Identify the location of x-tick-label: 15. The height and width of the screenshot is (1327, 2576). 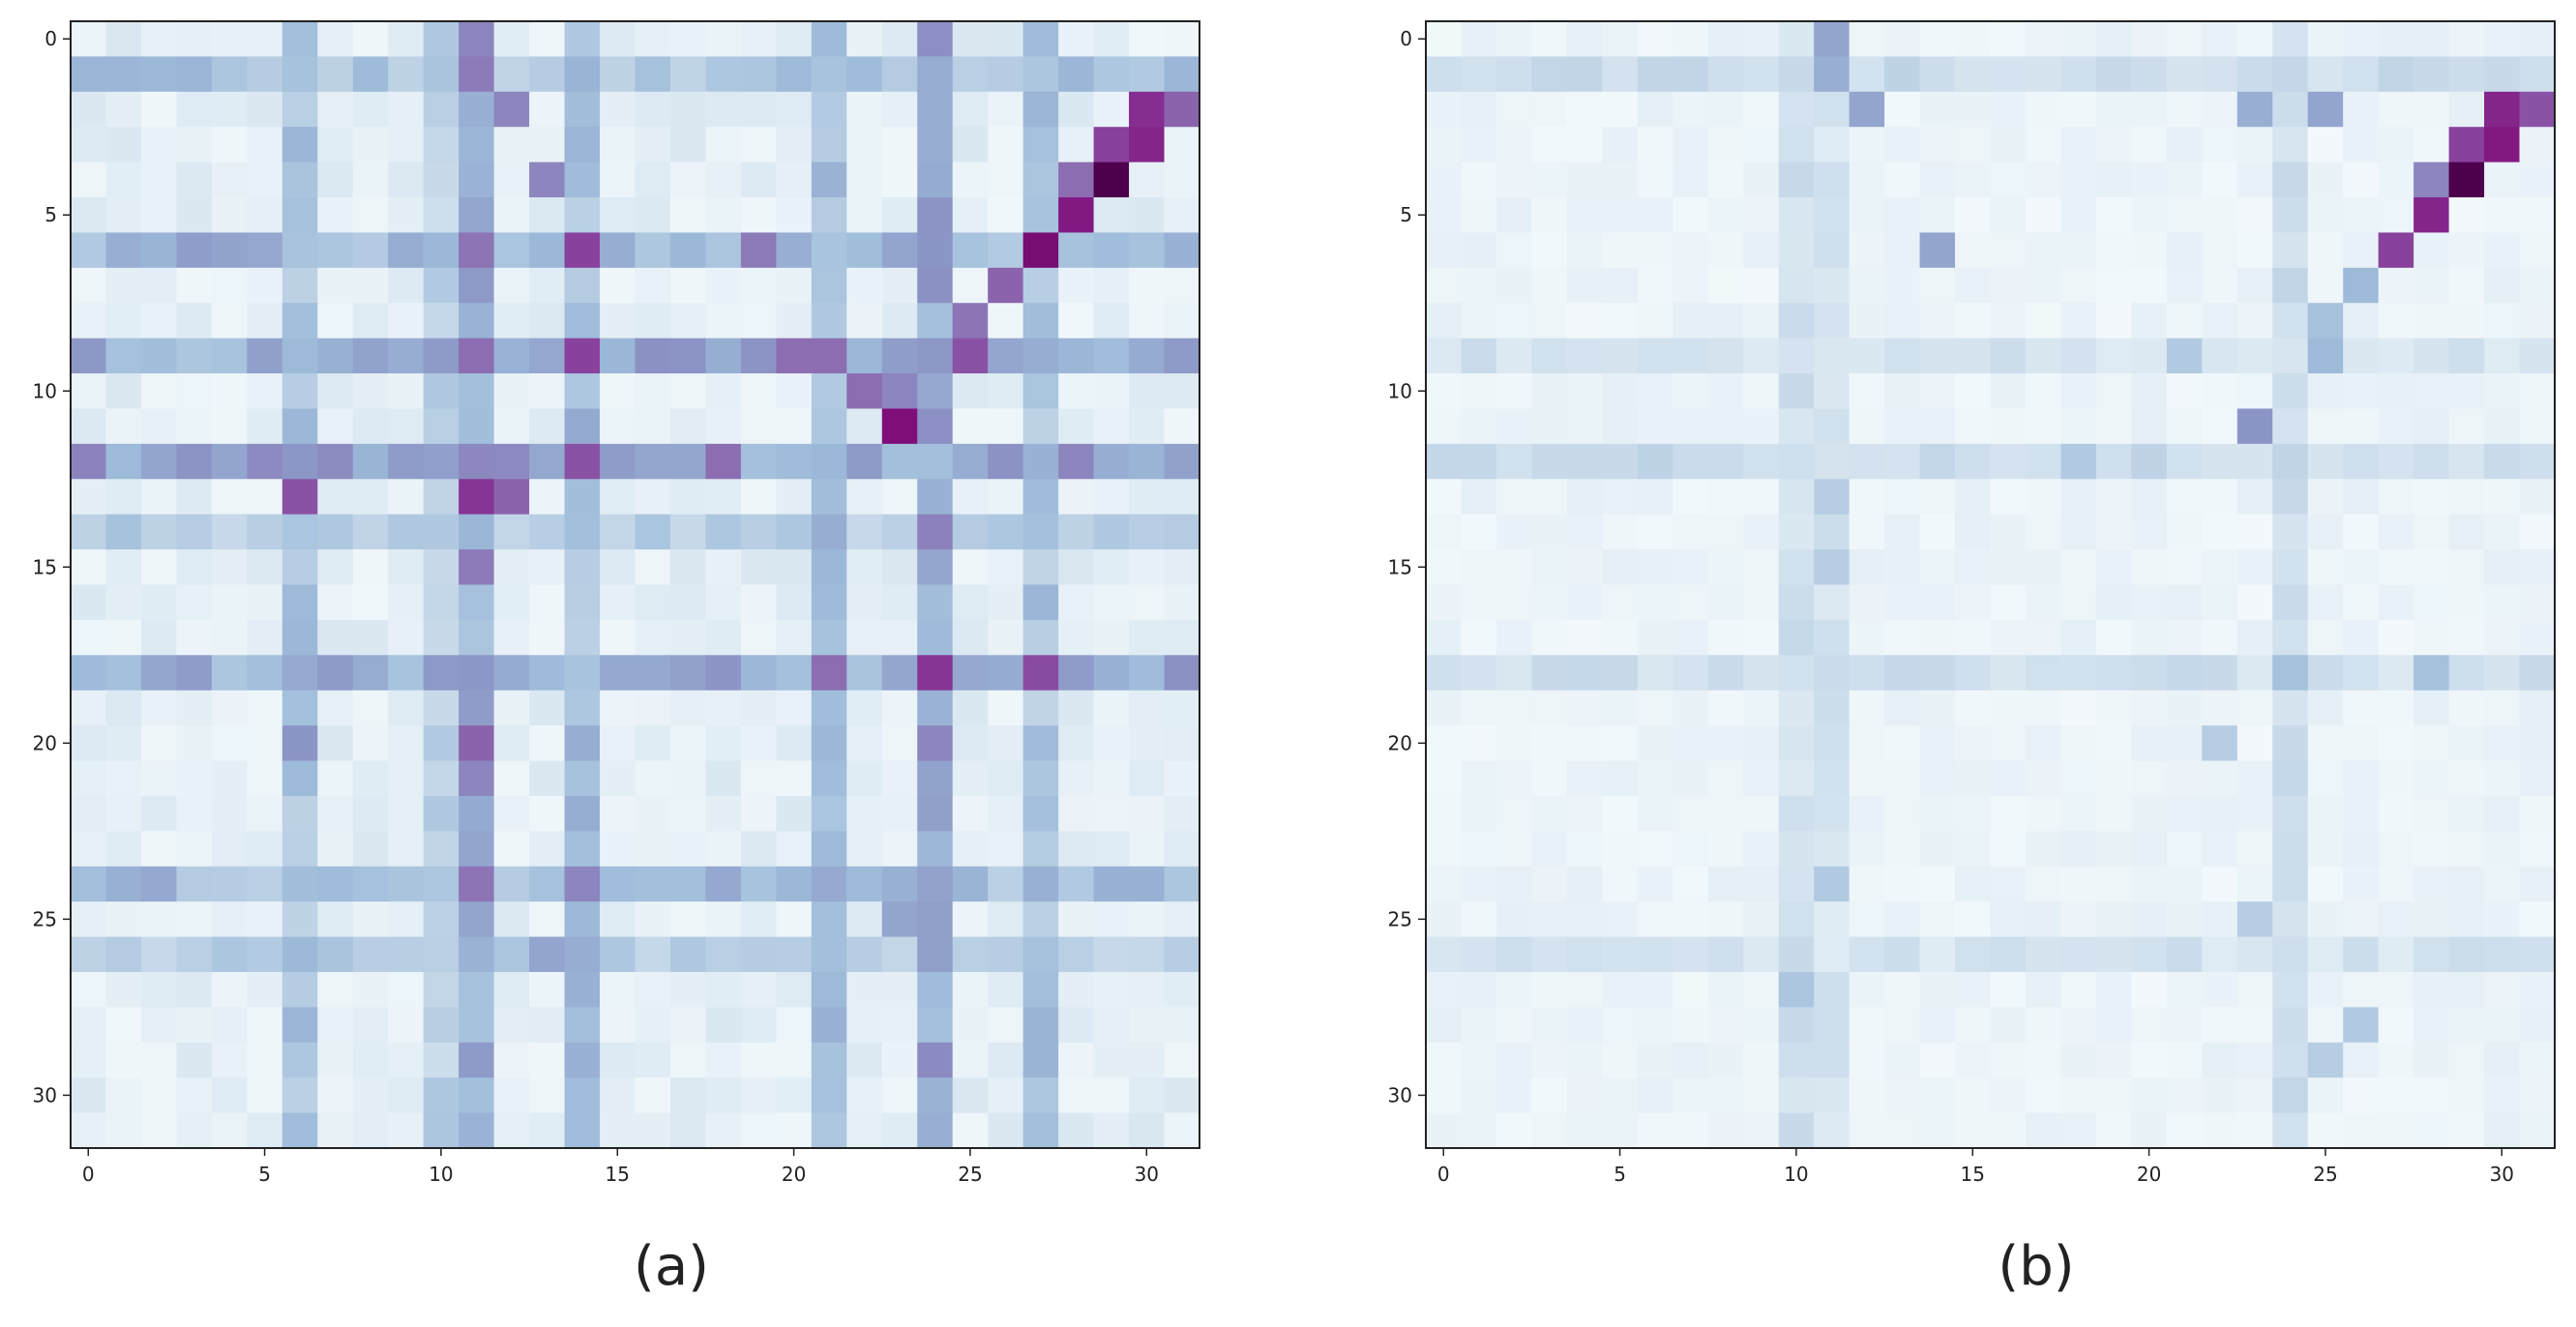
(1973, 1174).